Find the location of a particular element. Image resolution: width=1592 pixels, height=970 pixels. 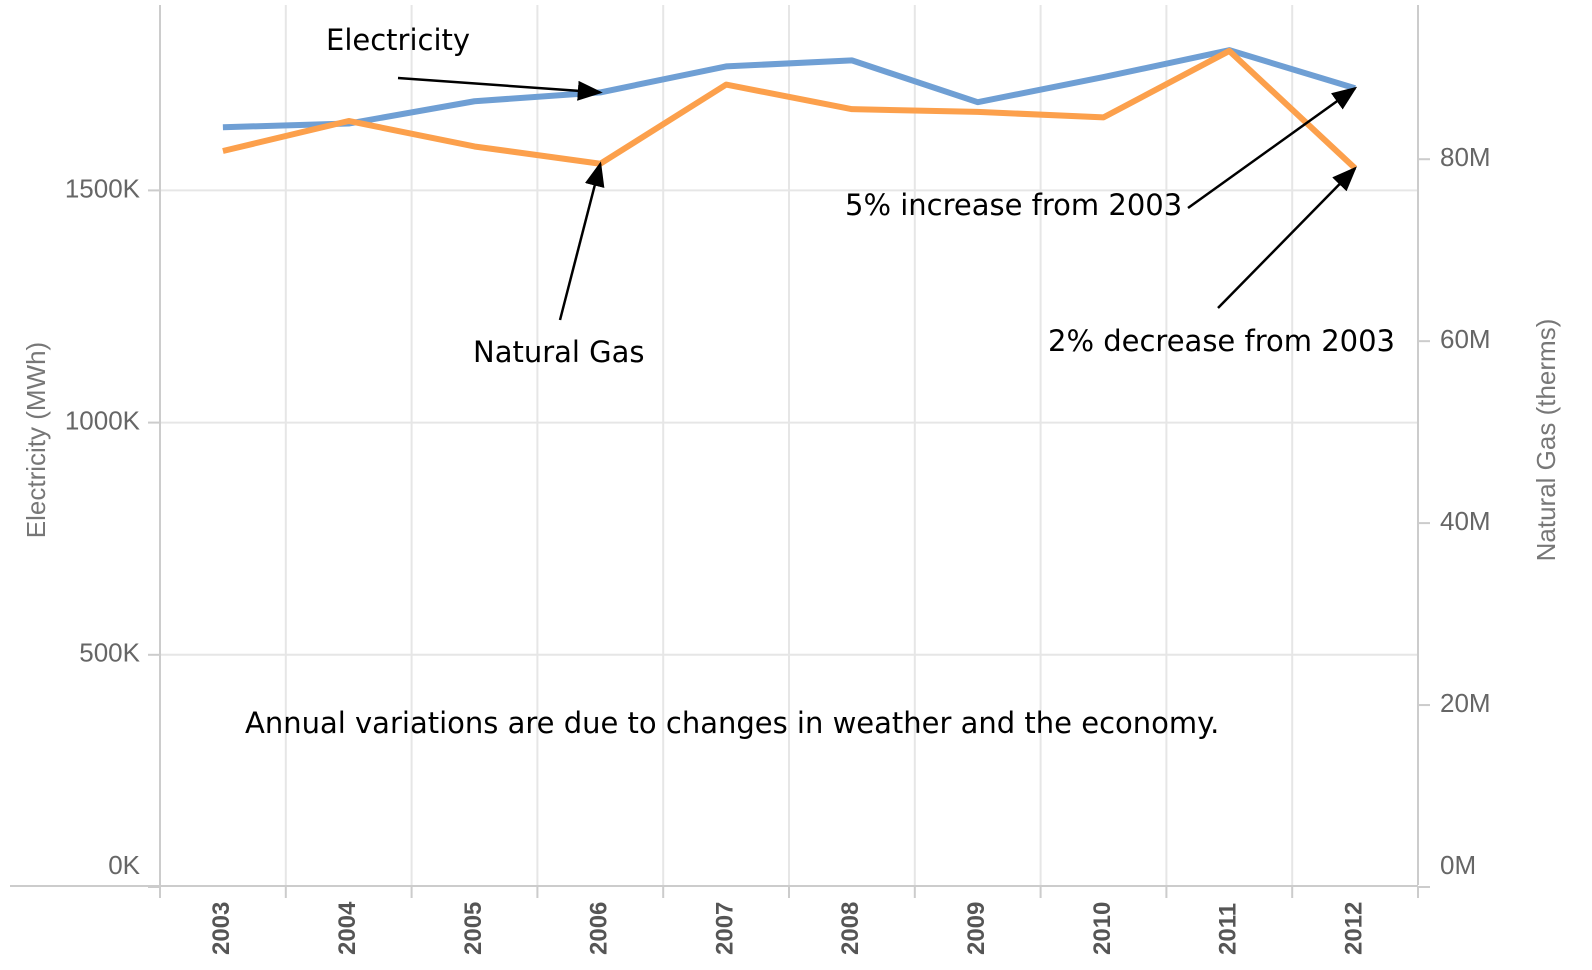

x-tick-label: 2007 is located at coordinates (724, 928).